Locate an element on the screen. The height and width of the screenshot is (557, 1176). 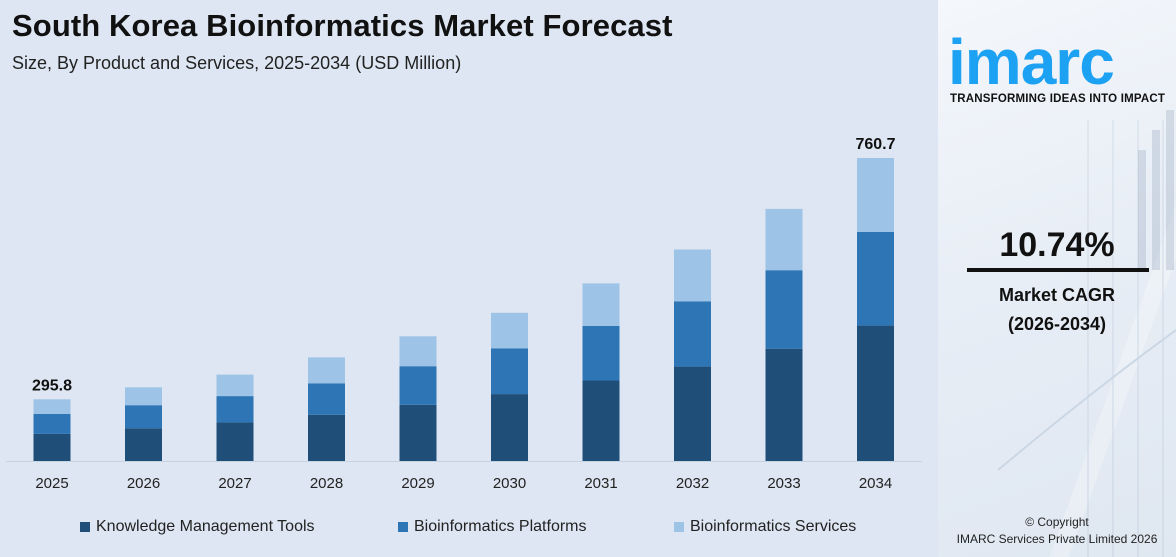
cagr-divider is located at coordinates (1058, 270).